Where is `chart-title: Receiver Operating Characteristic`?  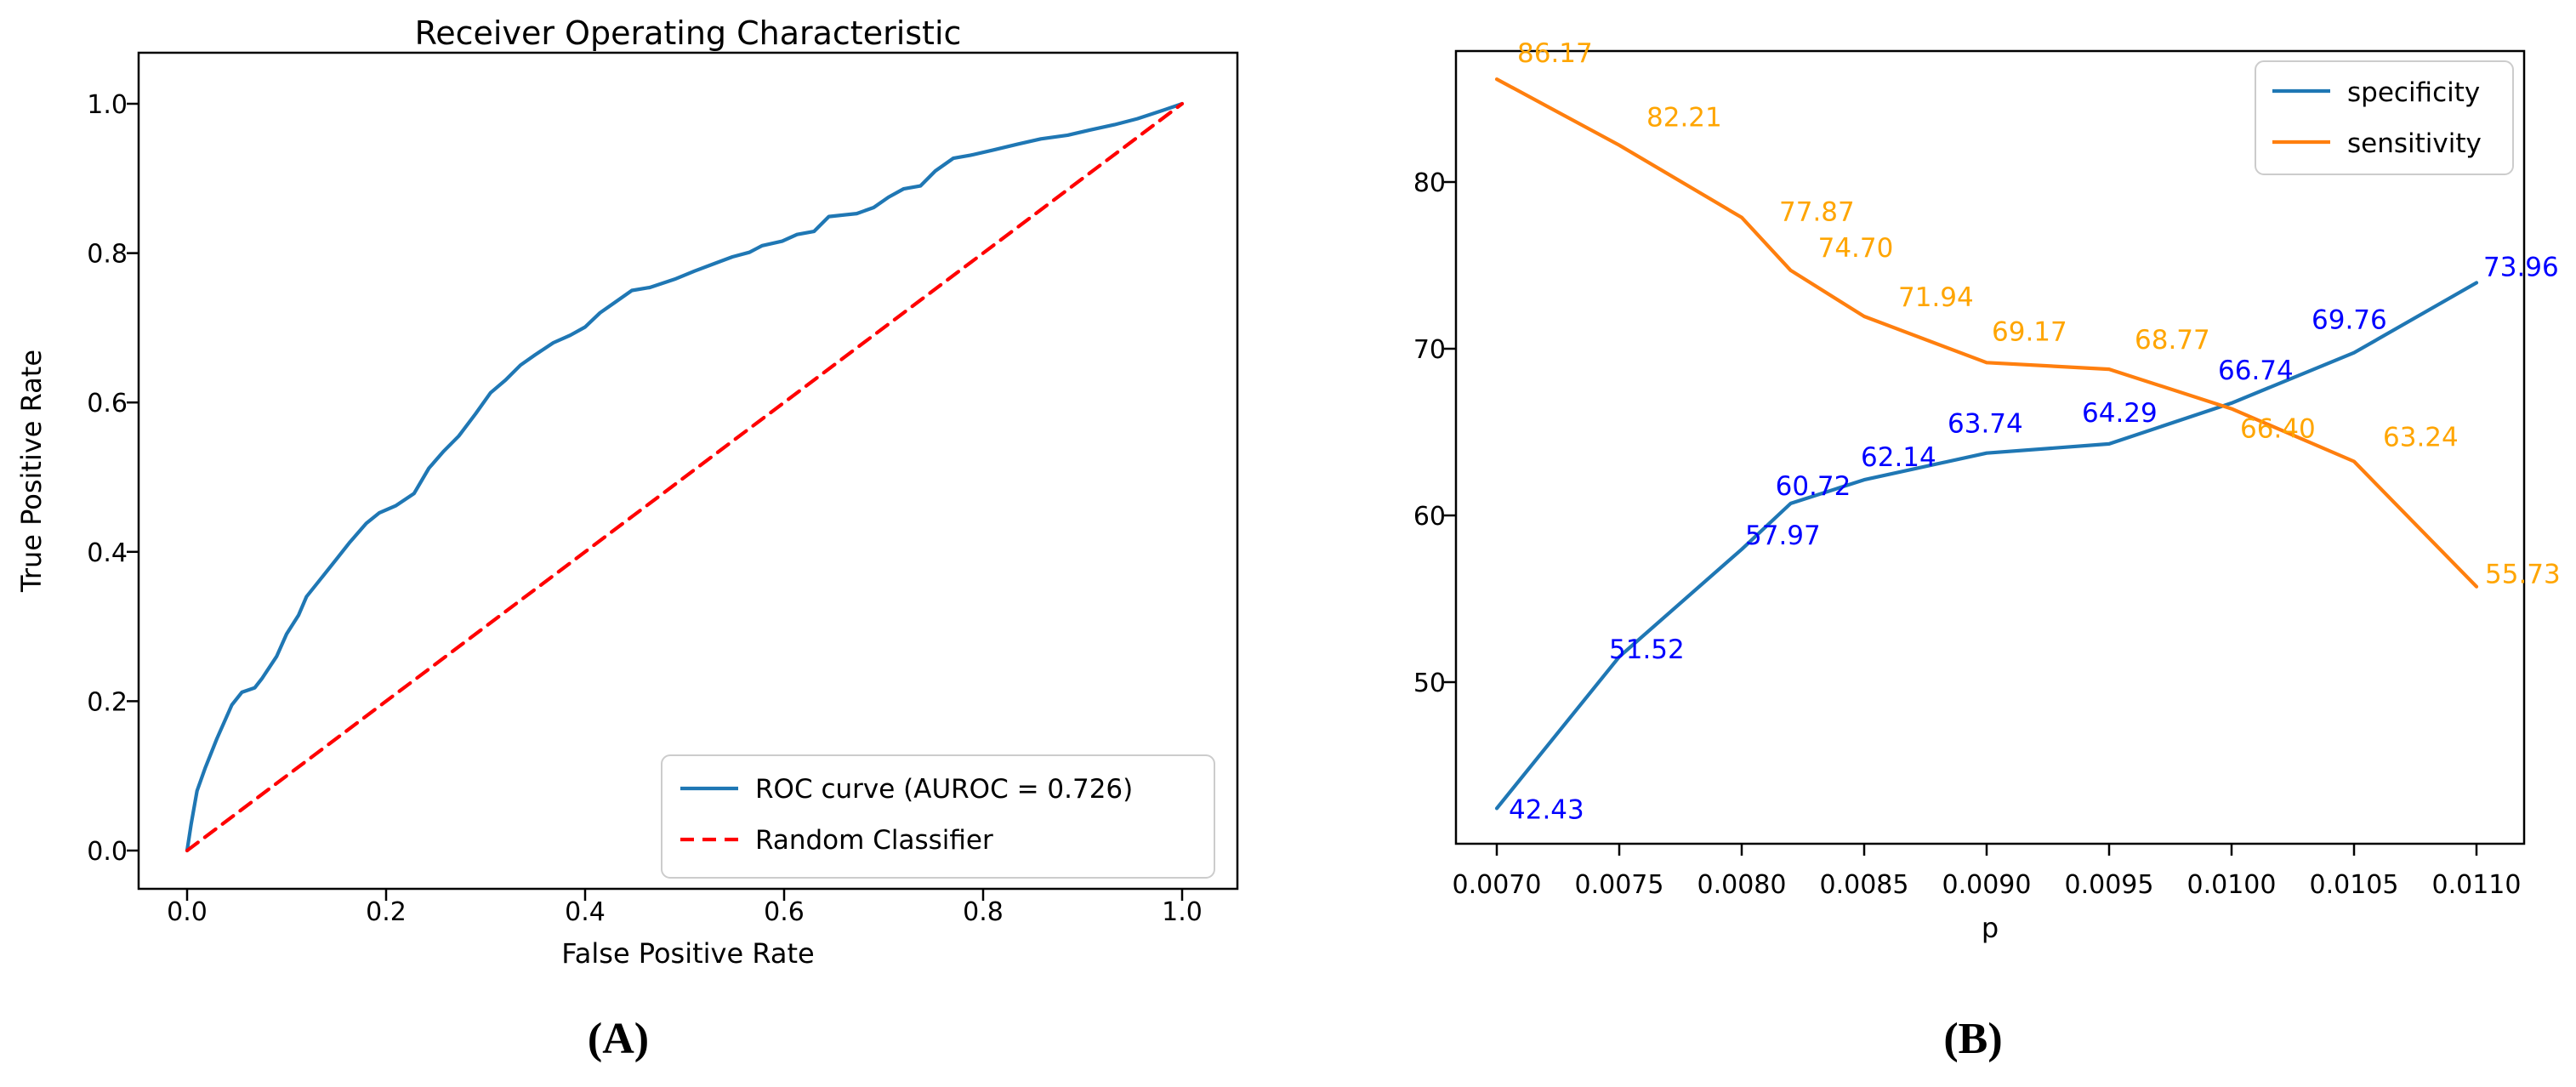 chart-title: Receiver Operating Characteristic is located at coordinates (688, 33).